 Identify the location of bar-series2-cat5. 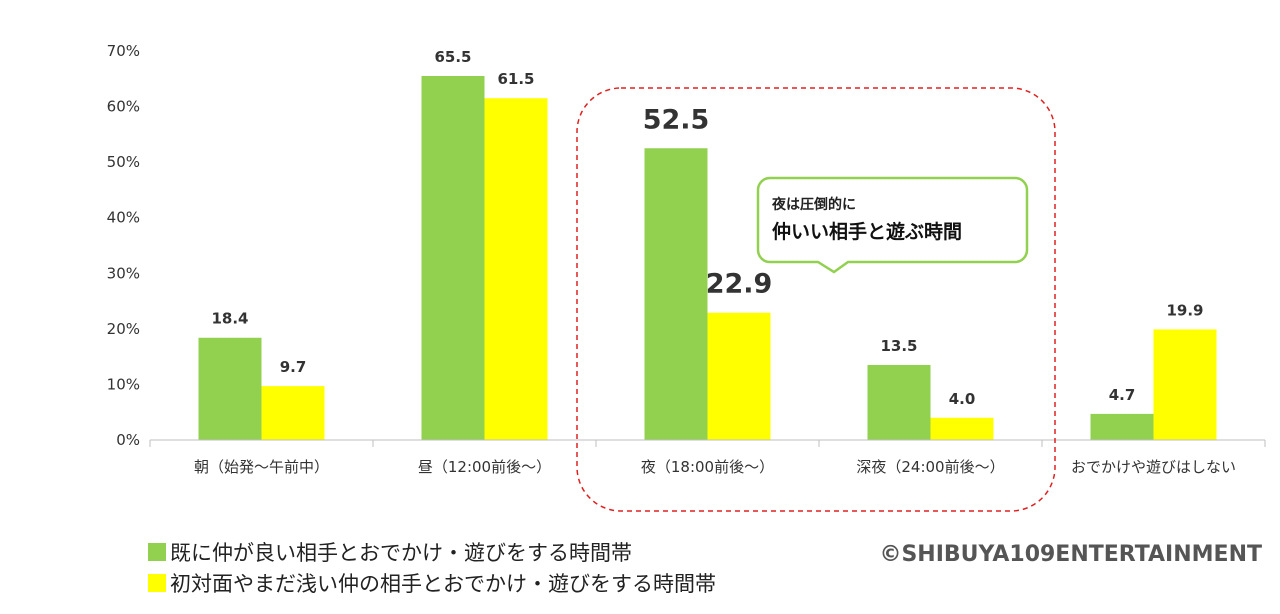
(1185, 384).